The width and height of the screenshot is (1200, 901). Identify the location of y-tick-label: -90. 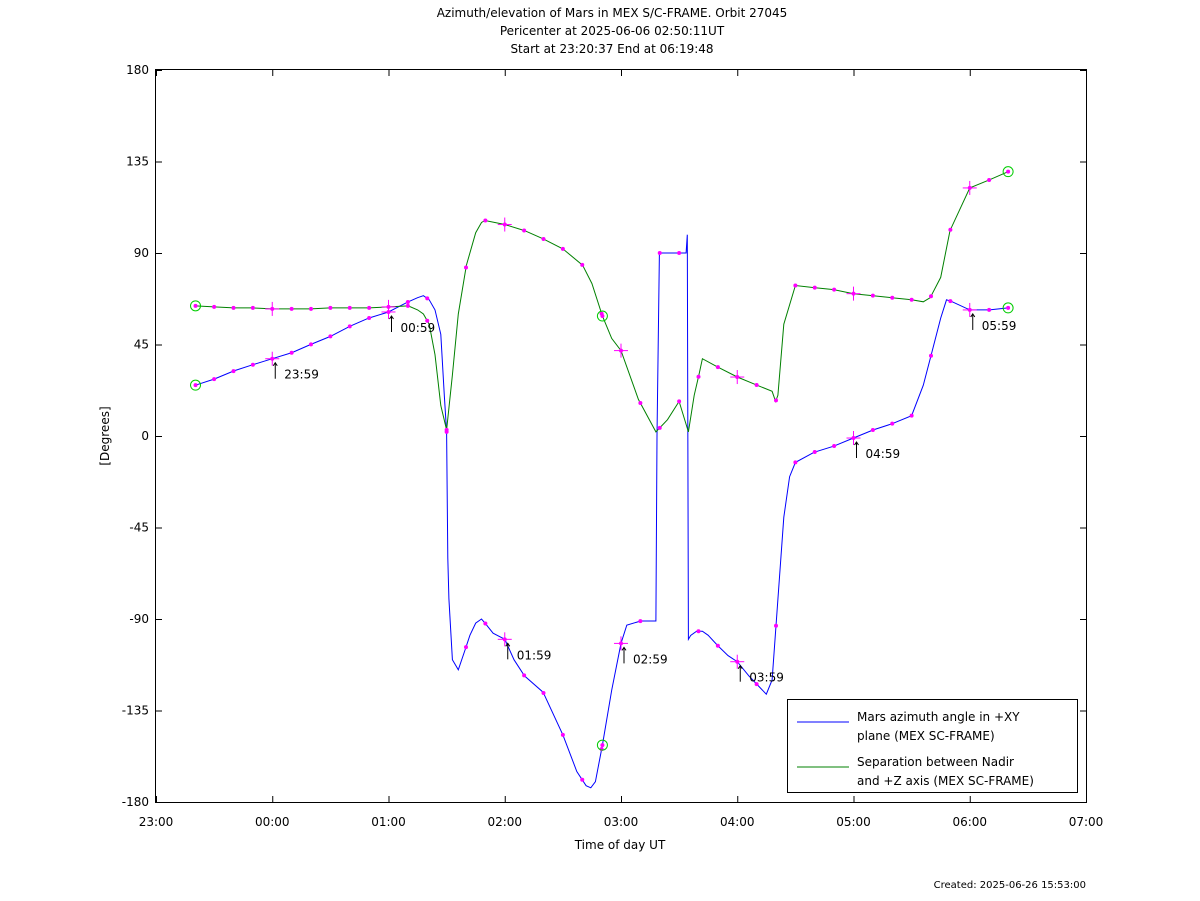
(139, 619).